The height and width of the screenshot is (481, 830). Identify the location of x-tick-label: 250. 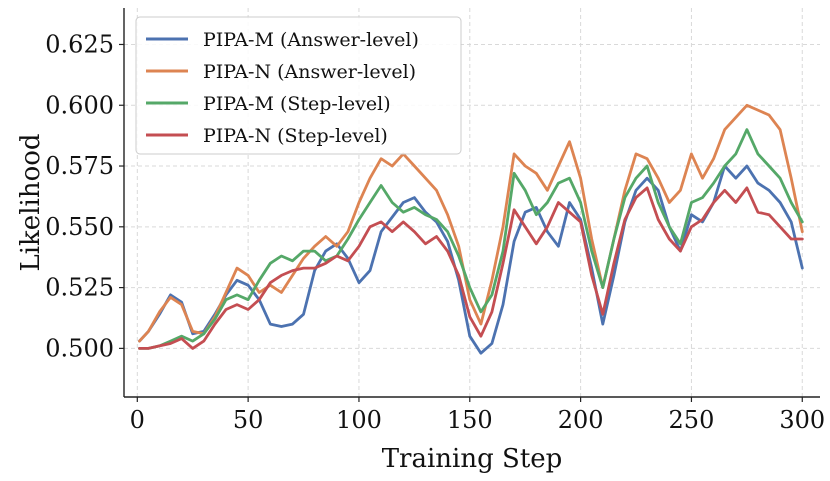
(692, 420).